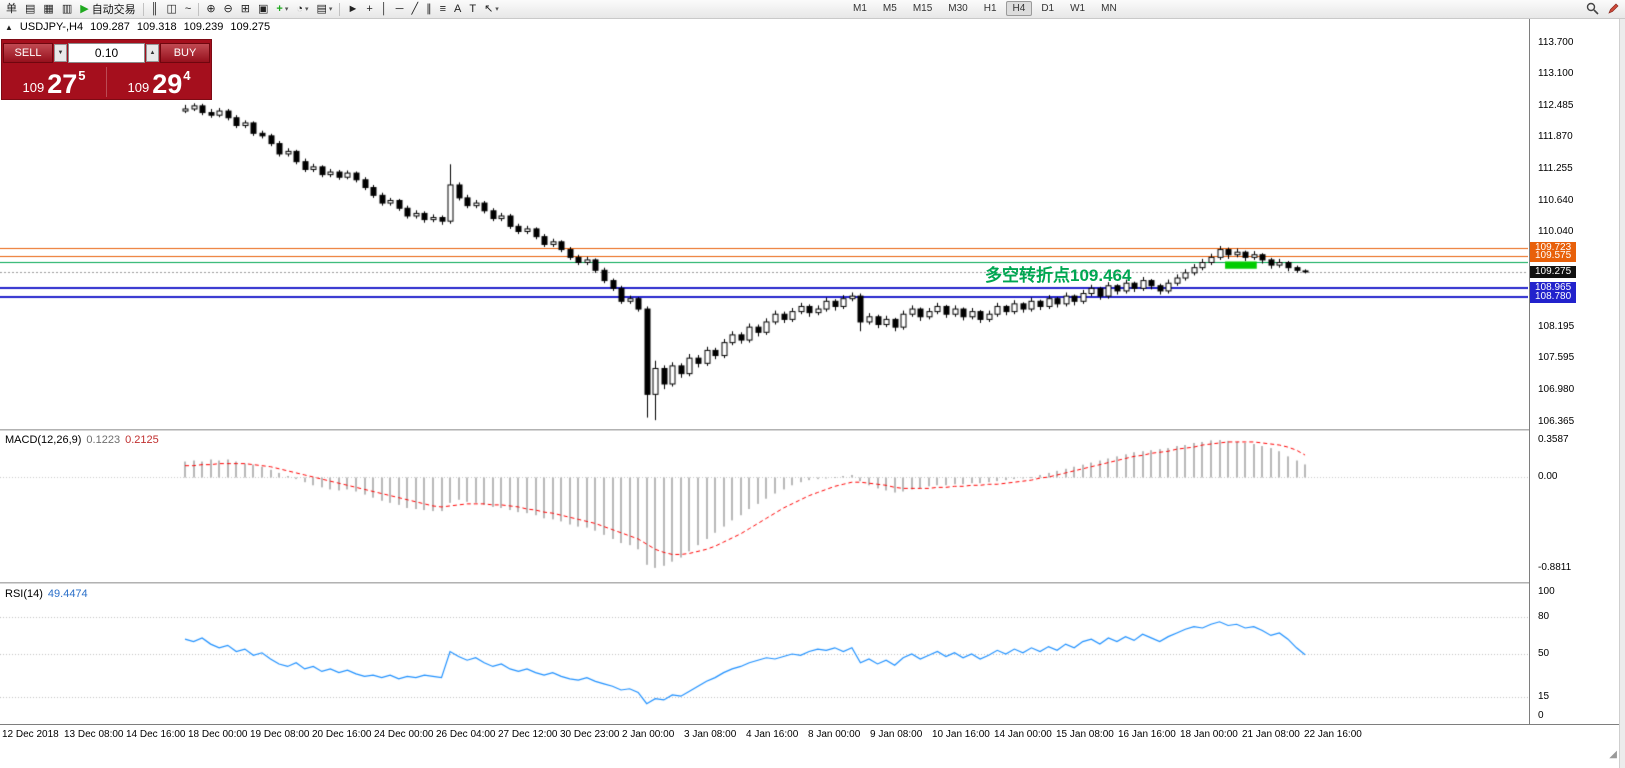 The height and width of the screenshot is (768, 1625). I want to click on chart-annotation-text: 多空转折点109.464, so click(1058, 275).